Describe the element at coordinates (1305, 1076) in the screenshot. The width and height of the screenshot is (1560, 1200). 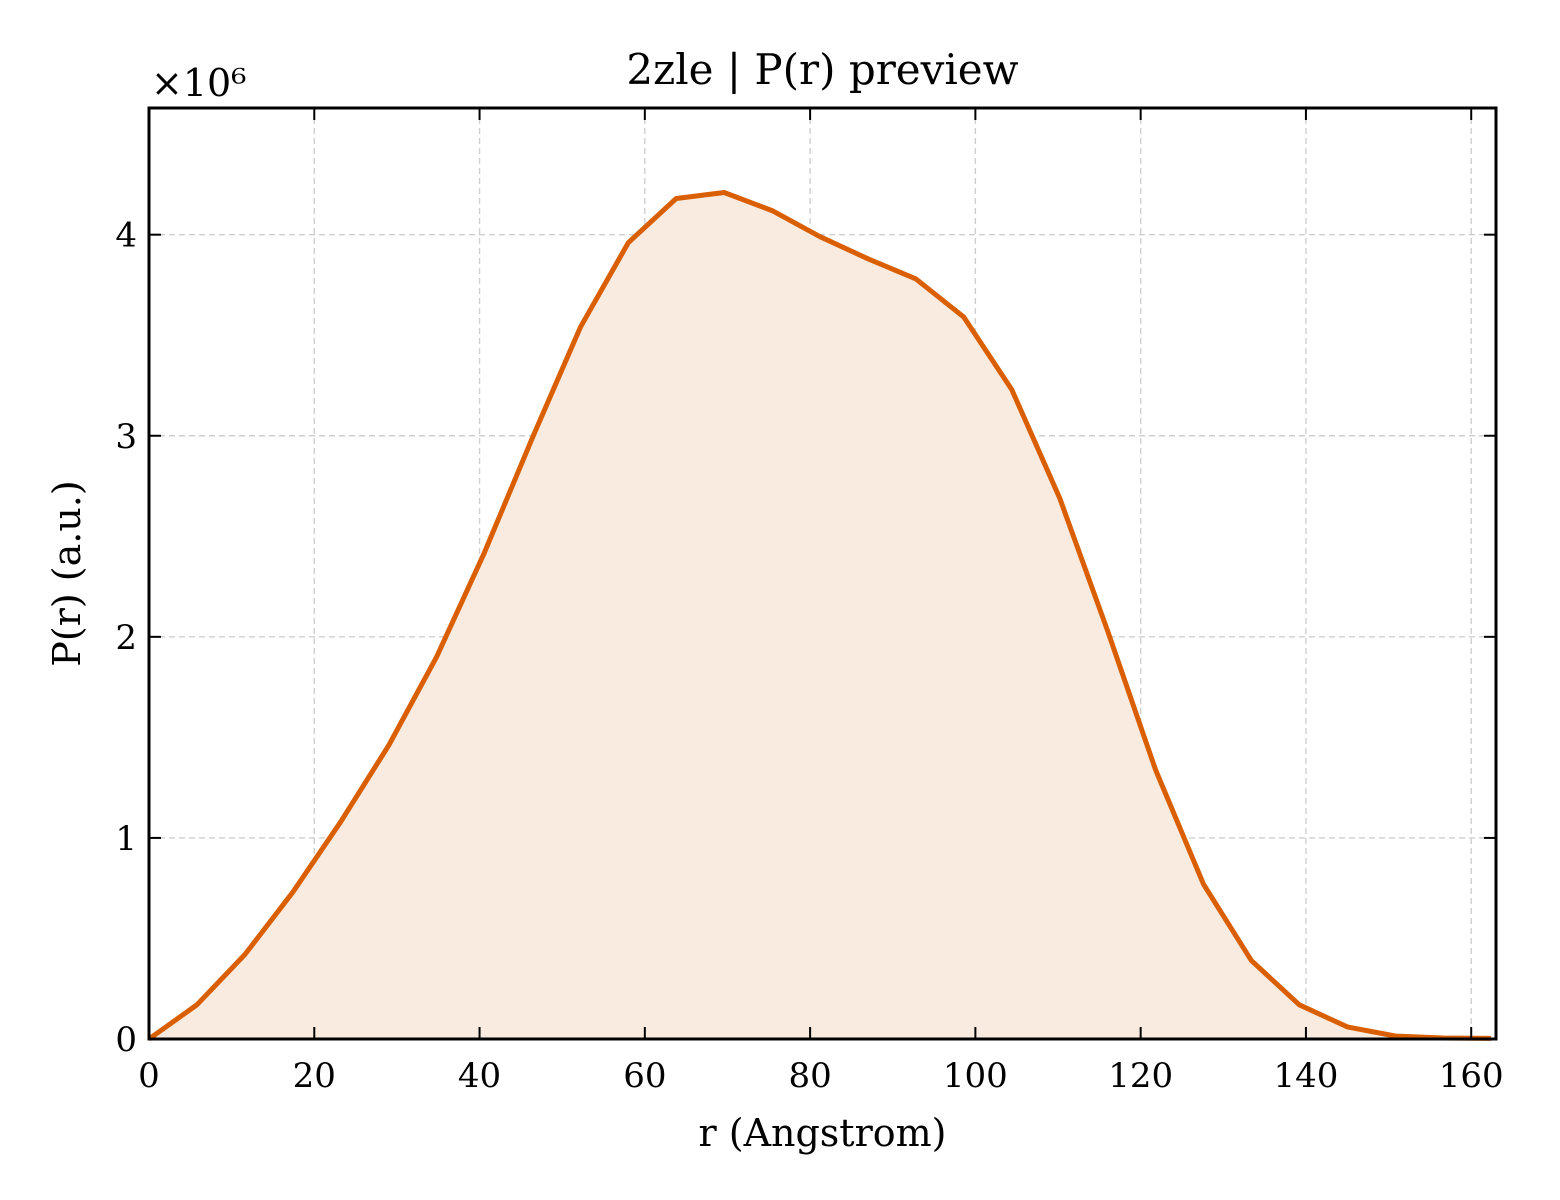
I see `x-tick-label: 140` at that location.